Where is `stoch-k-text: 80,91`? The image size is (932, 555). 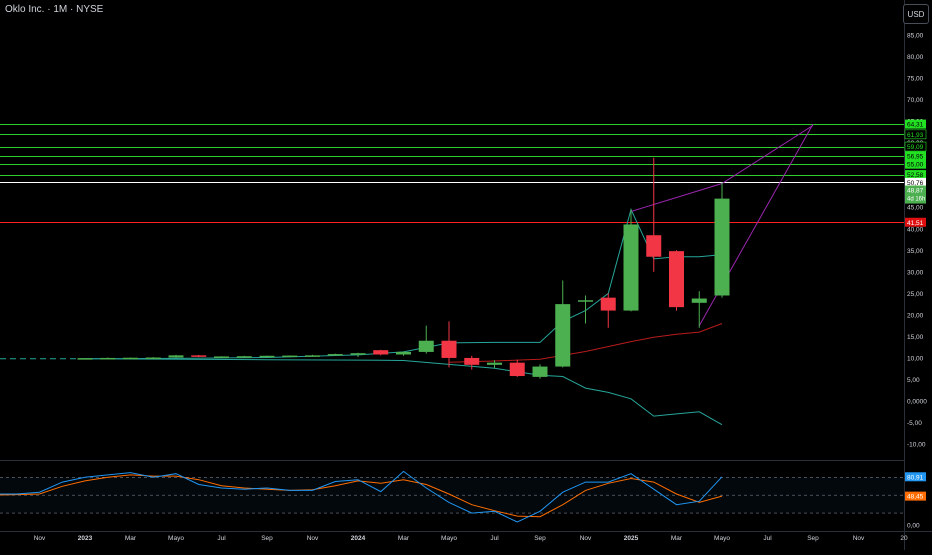 stoch-k-text: 80,91 is located at coordinates (915, 477).